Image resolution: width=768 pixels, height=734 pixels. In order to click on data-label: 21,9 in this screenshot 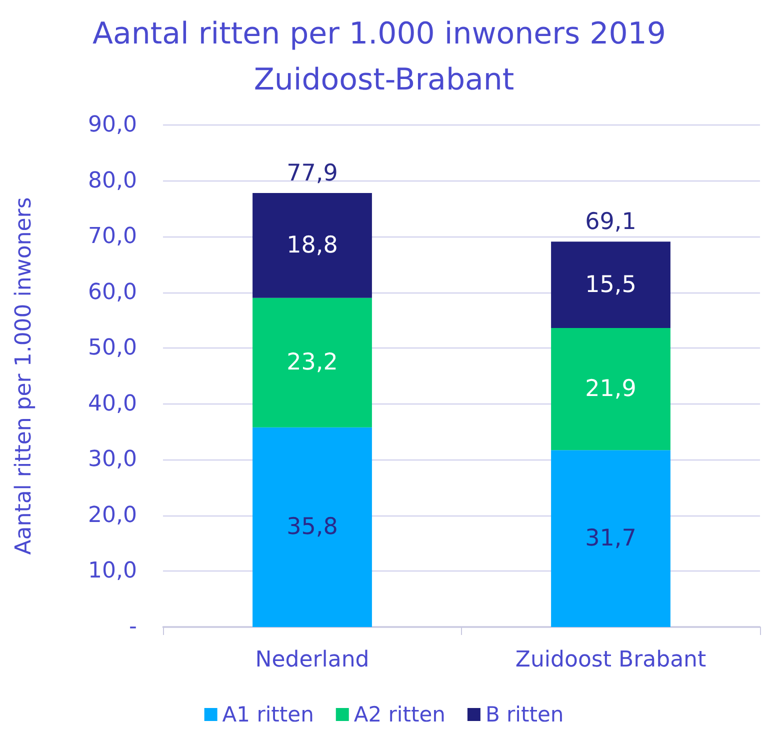, I will do `click(610, 389)`.